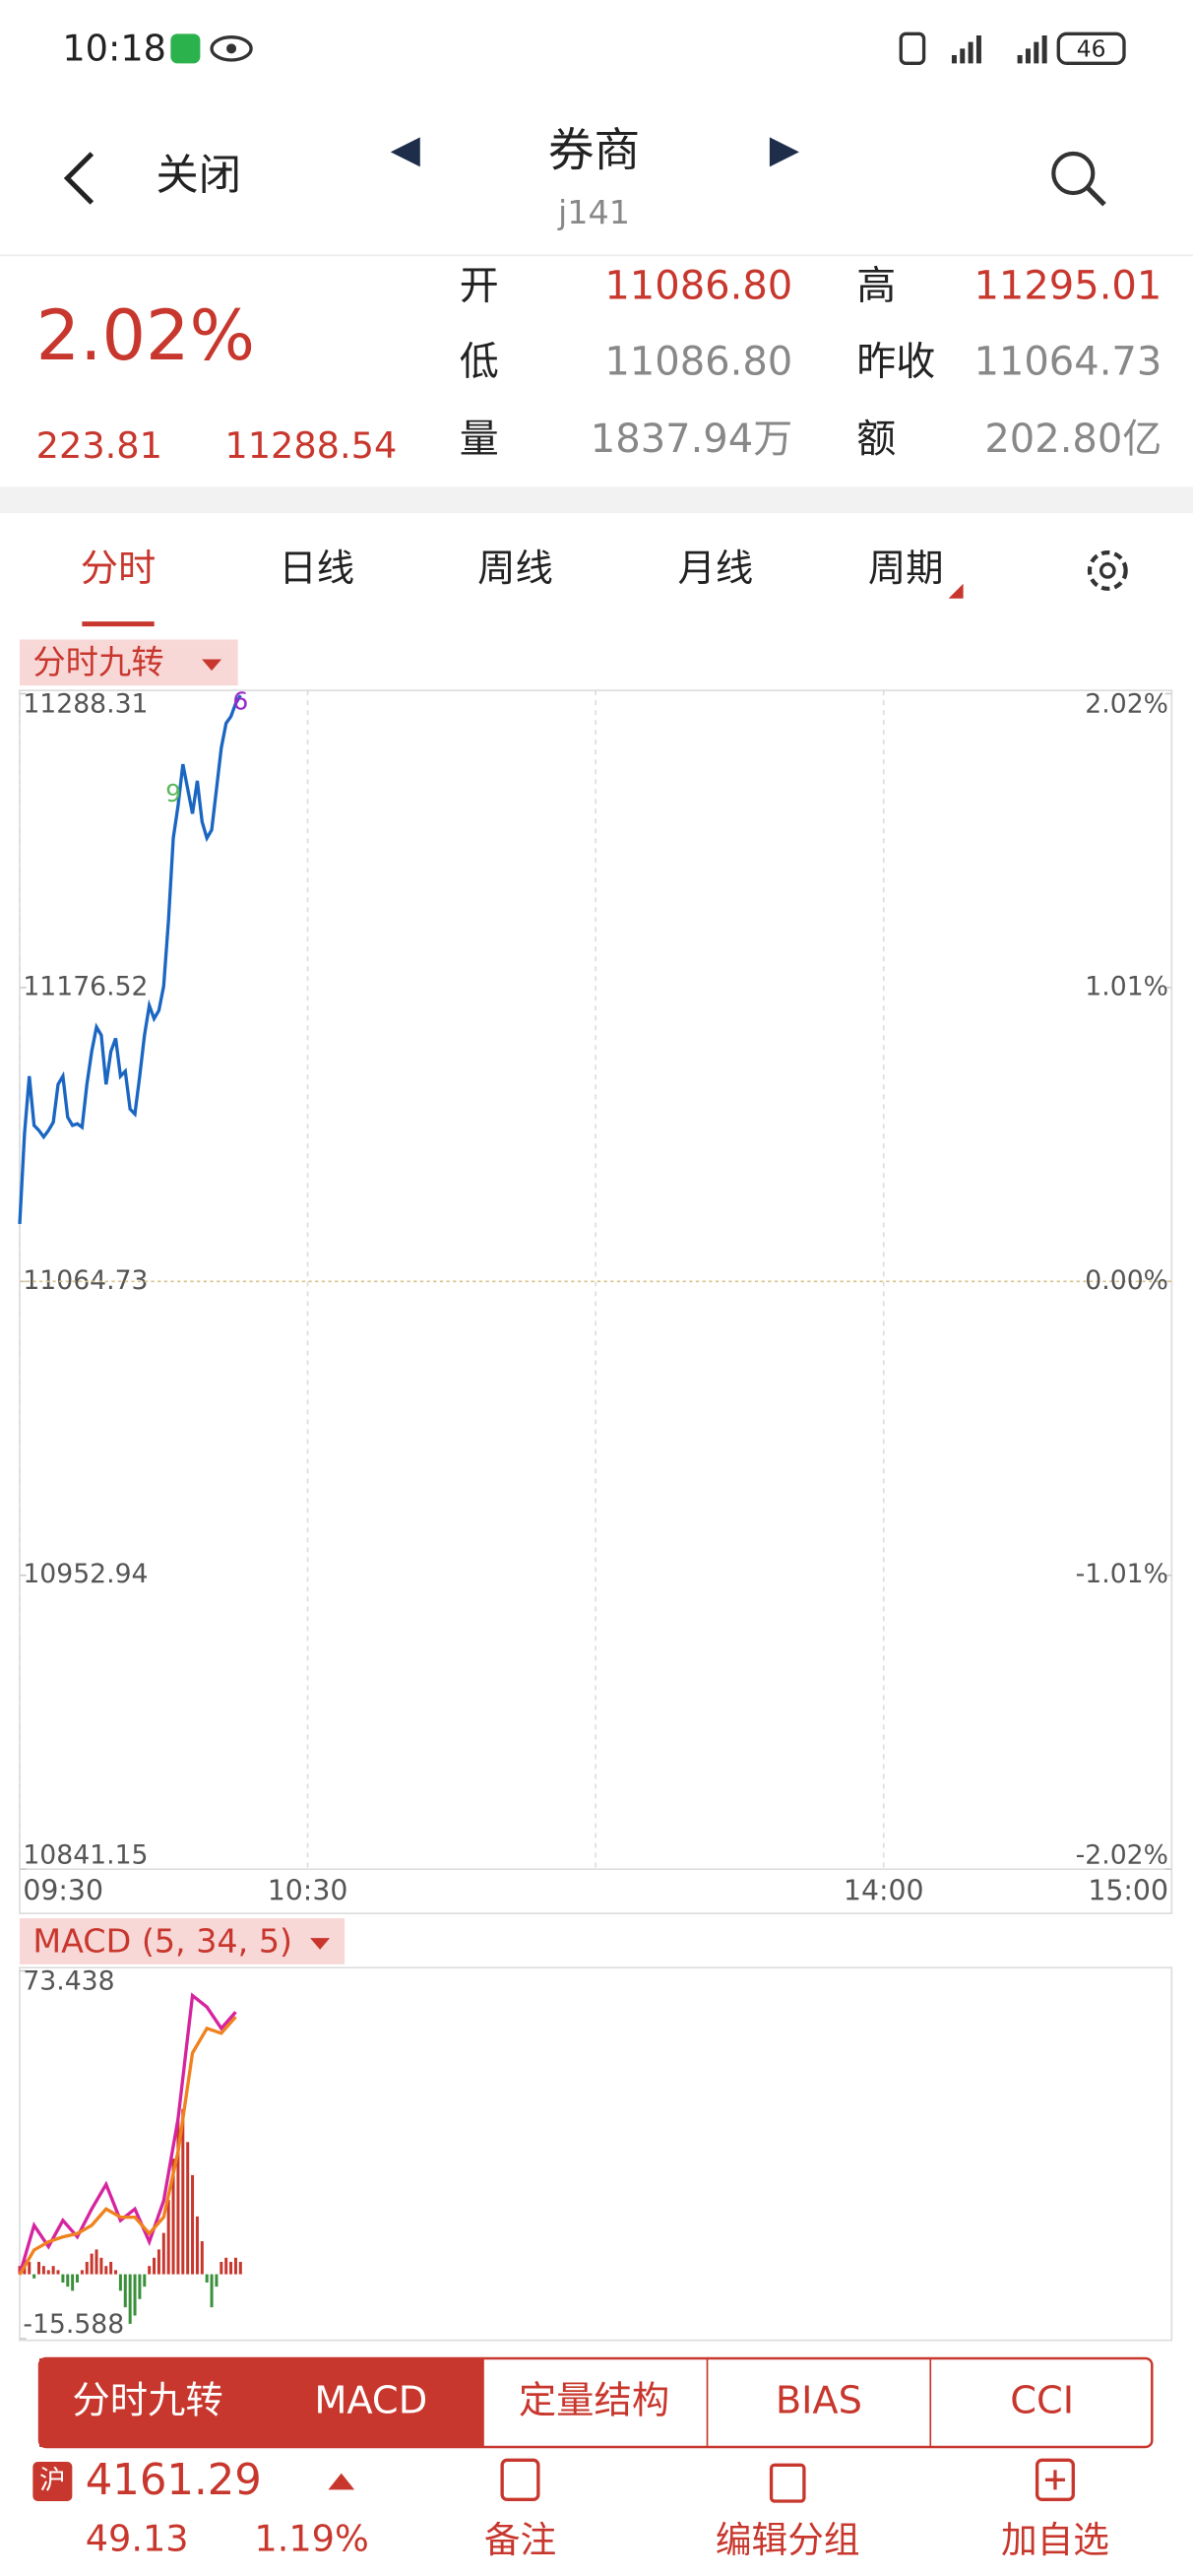  I want to click on settings-center, so click(1107, 570).